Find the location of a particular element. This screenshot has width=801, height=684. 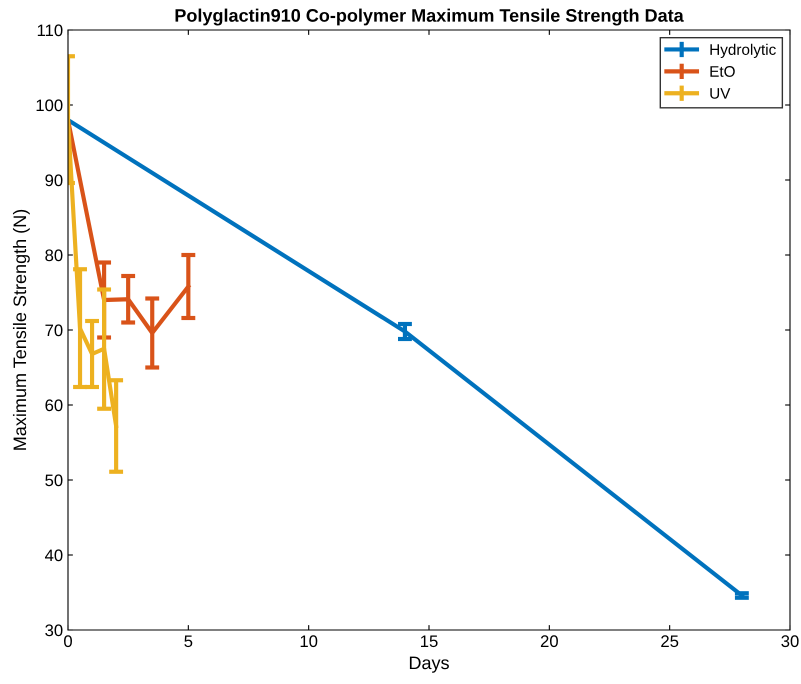

y-tick-label: 50 is located at coordinates (53, 480).